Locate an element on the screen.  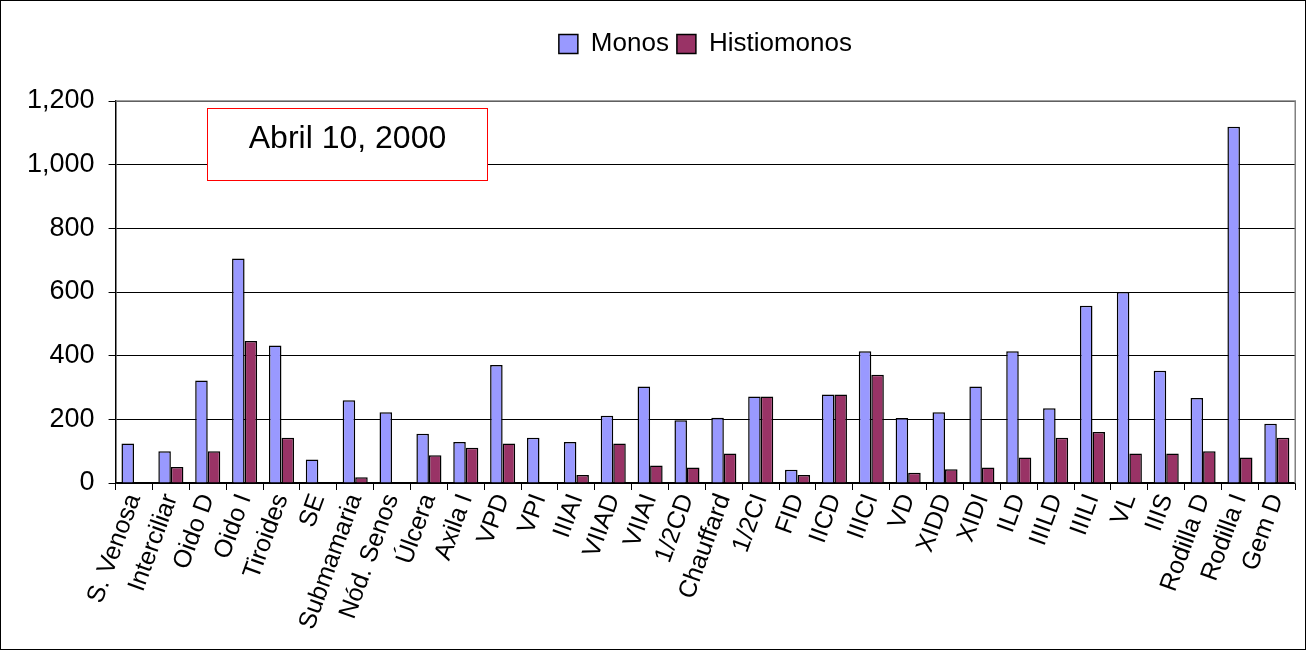
legend-label: Monos is located at coordinates (629, 42).